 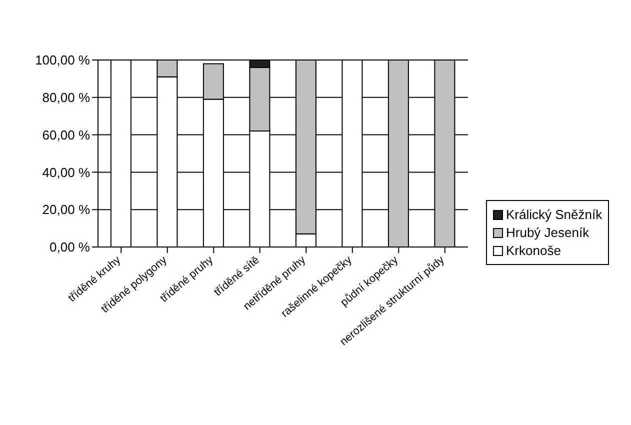 What do you see at coordinates (66, 134) in the screenshot?
I see `y-tick-label: 60,00 %` at bounding box center [66, 134].